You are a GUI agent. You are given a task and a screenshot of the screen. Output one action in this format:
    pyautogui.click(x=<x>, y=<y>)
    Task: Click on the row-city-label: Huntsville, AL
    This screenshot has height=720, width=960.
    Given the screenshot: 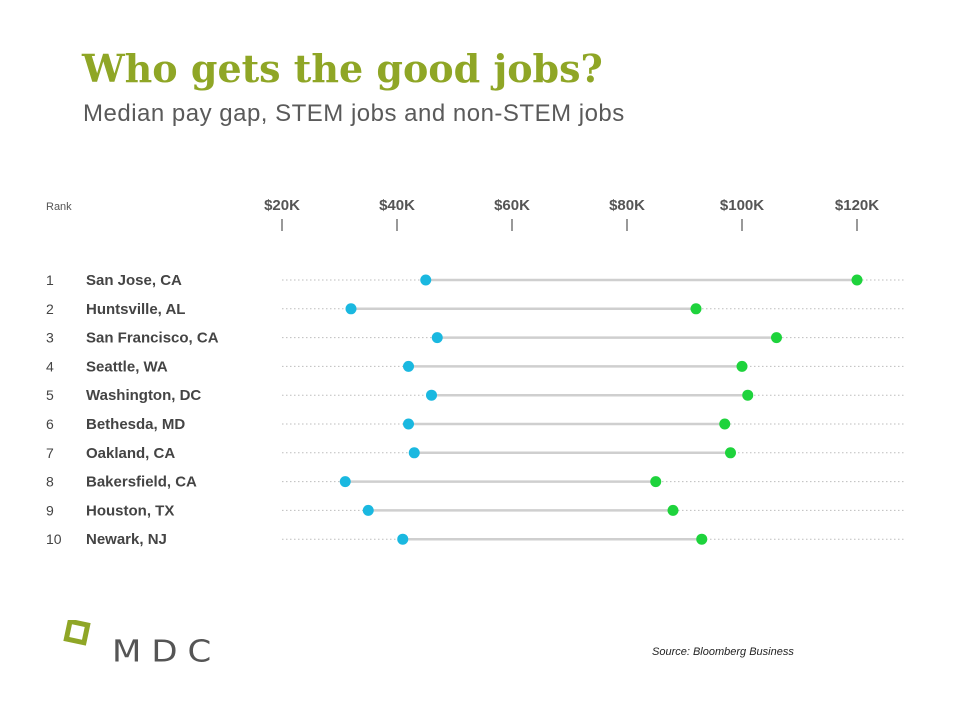 What is the action you would take?
    pyautogui.click(x=135, y=309)
    